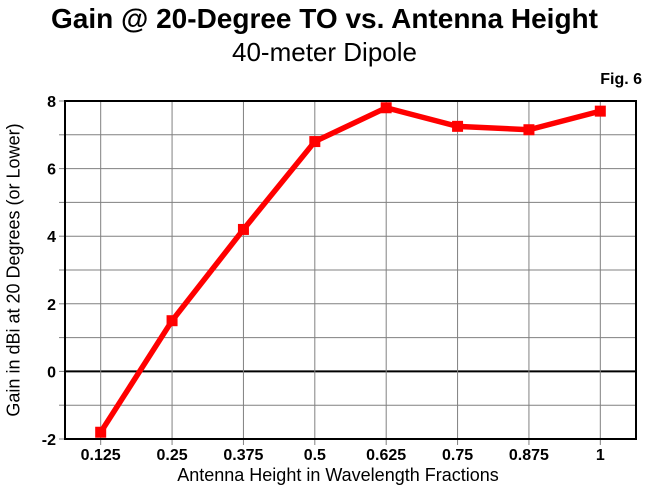  Describe the element at coordinates (51, 372) in the screenshot. I see `y-tick-label: 0` at that location.